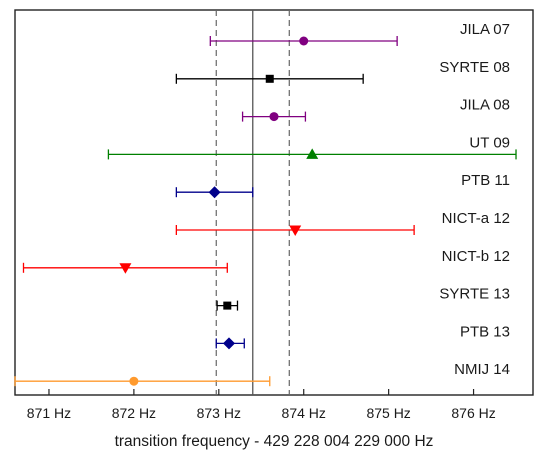 This screenshot has width=545, height=474. Describe the element at coordinates (482, 369) in the screenshot. I see `point-label: NMIJ 14` at that location.